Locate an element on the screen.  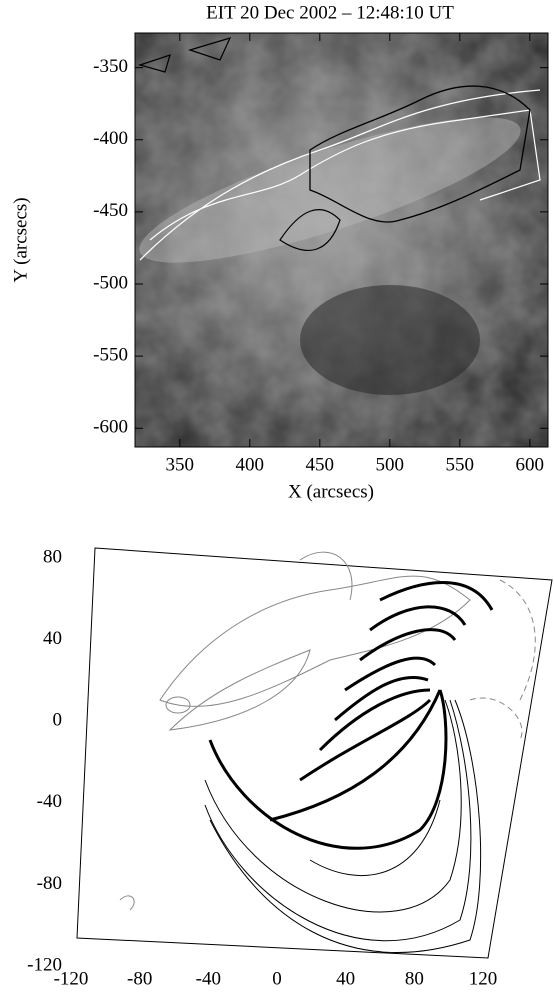
y-tick-label: -600 is located at coordinates (110, 427).